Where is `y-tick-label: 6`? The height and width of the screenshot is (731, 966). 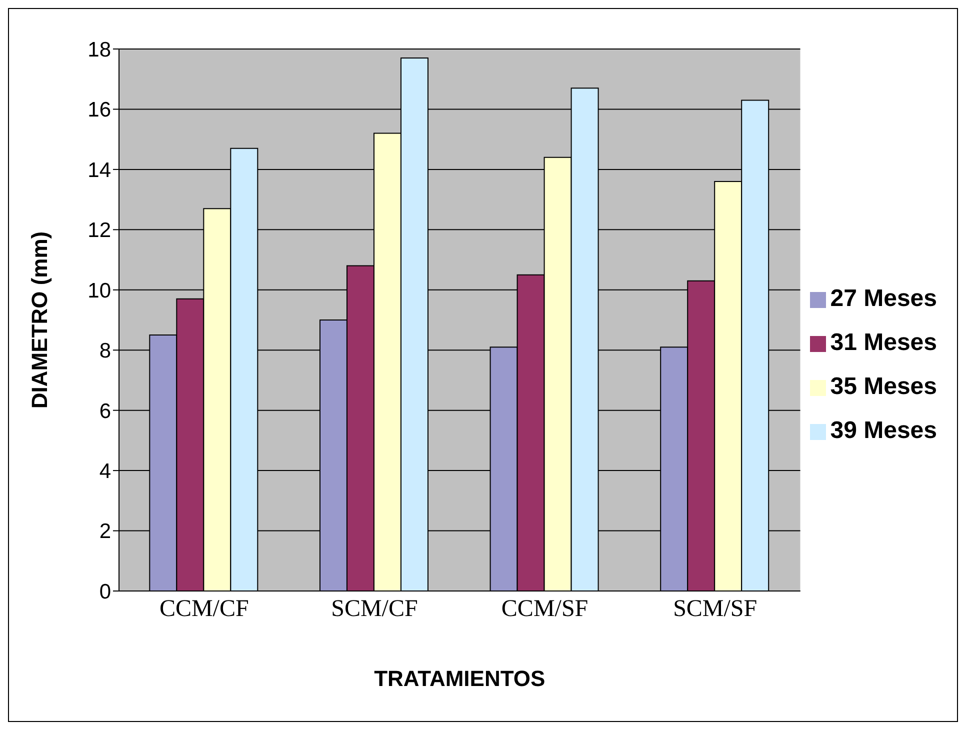
y-tick-label: 6 is located at coordinates (105, 411).